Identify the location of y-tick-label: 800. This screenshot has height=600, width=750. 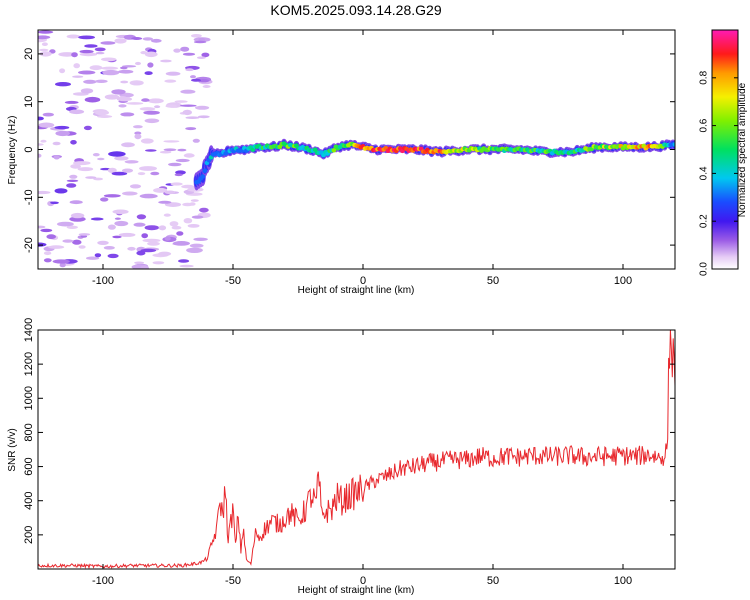
(29, 432).